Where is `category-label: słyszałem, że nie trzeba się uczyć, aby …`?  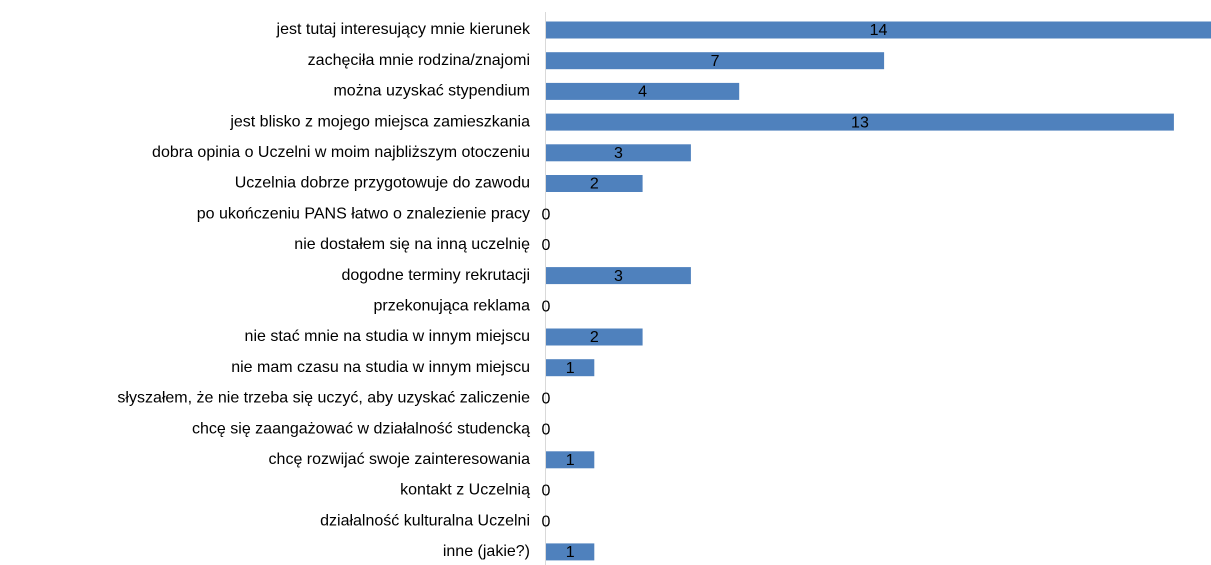 category-label: słyszałem, że nie trzeba się uczyć, aby … is located at coordinates (323, 398).